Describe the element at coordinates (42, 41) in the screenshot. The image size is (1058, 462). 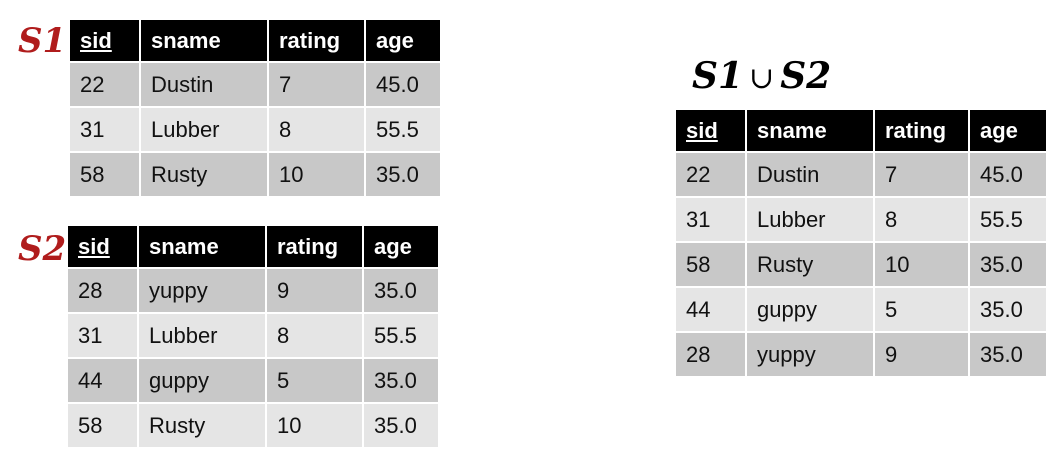
I see `relation-label-s1: S1` at that location.